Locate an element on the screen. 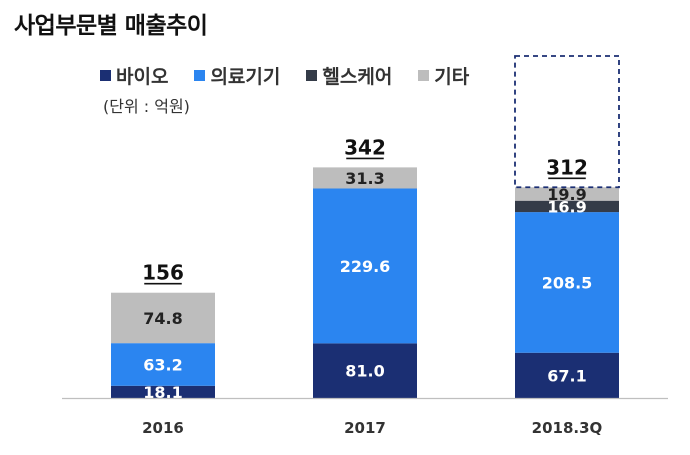  data-label-3-3: 16.9 is located at coordinates (566, 206).